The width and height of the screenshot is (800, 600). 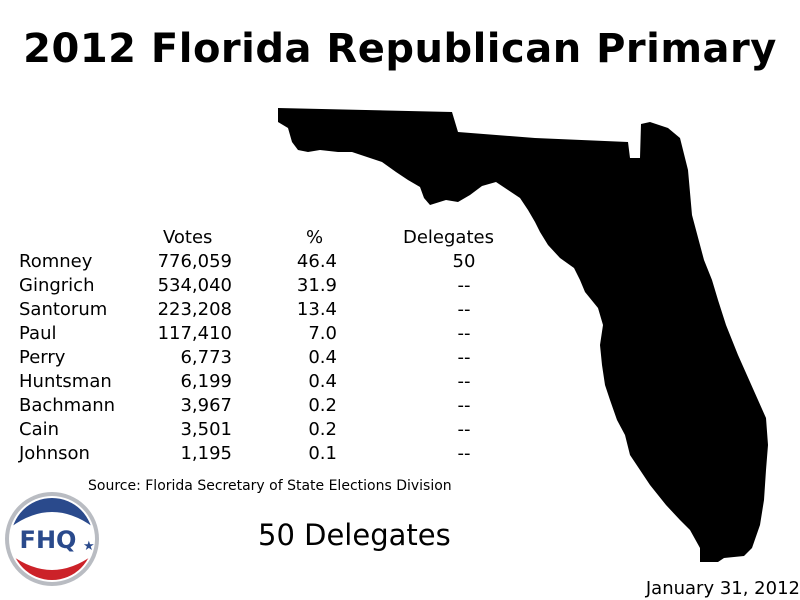 What do you see at coordinates (400, 49) in the screenshot?
I see `page-title: 2012 Florida Republican Primary` at bounding box center [400, 49].